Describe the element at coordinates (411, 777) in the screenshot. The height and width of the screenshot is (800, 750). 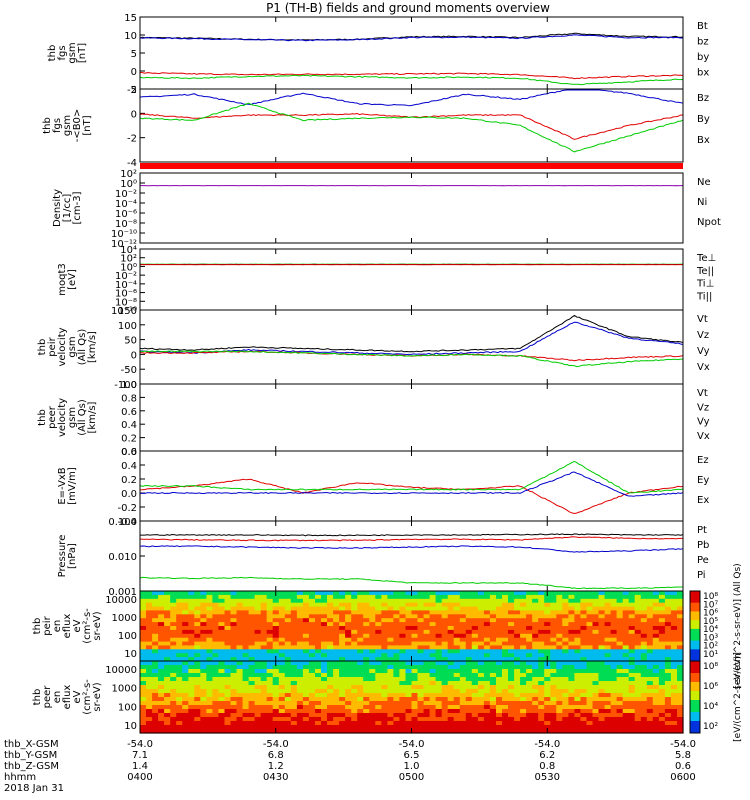
I see `footer-value: 0500` at that location.